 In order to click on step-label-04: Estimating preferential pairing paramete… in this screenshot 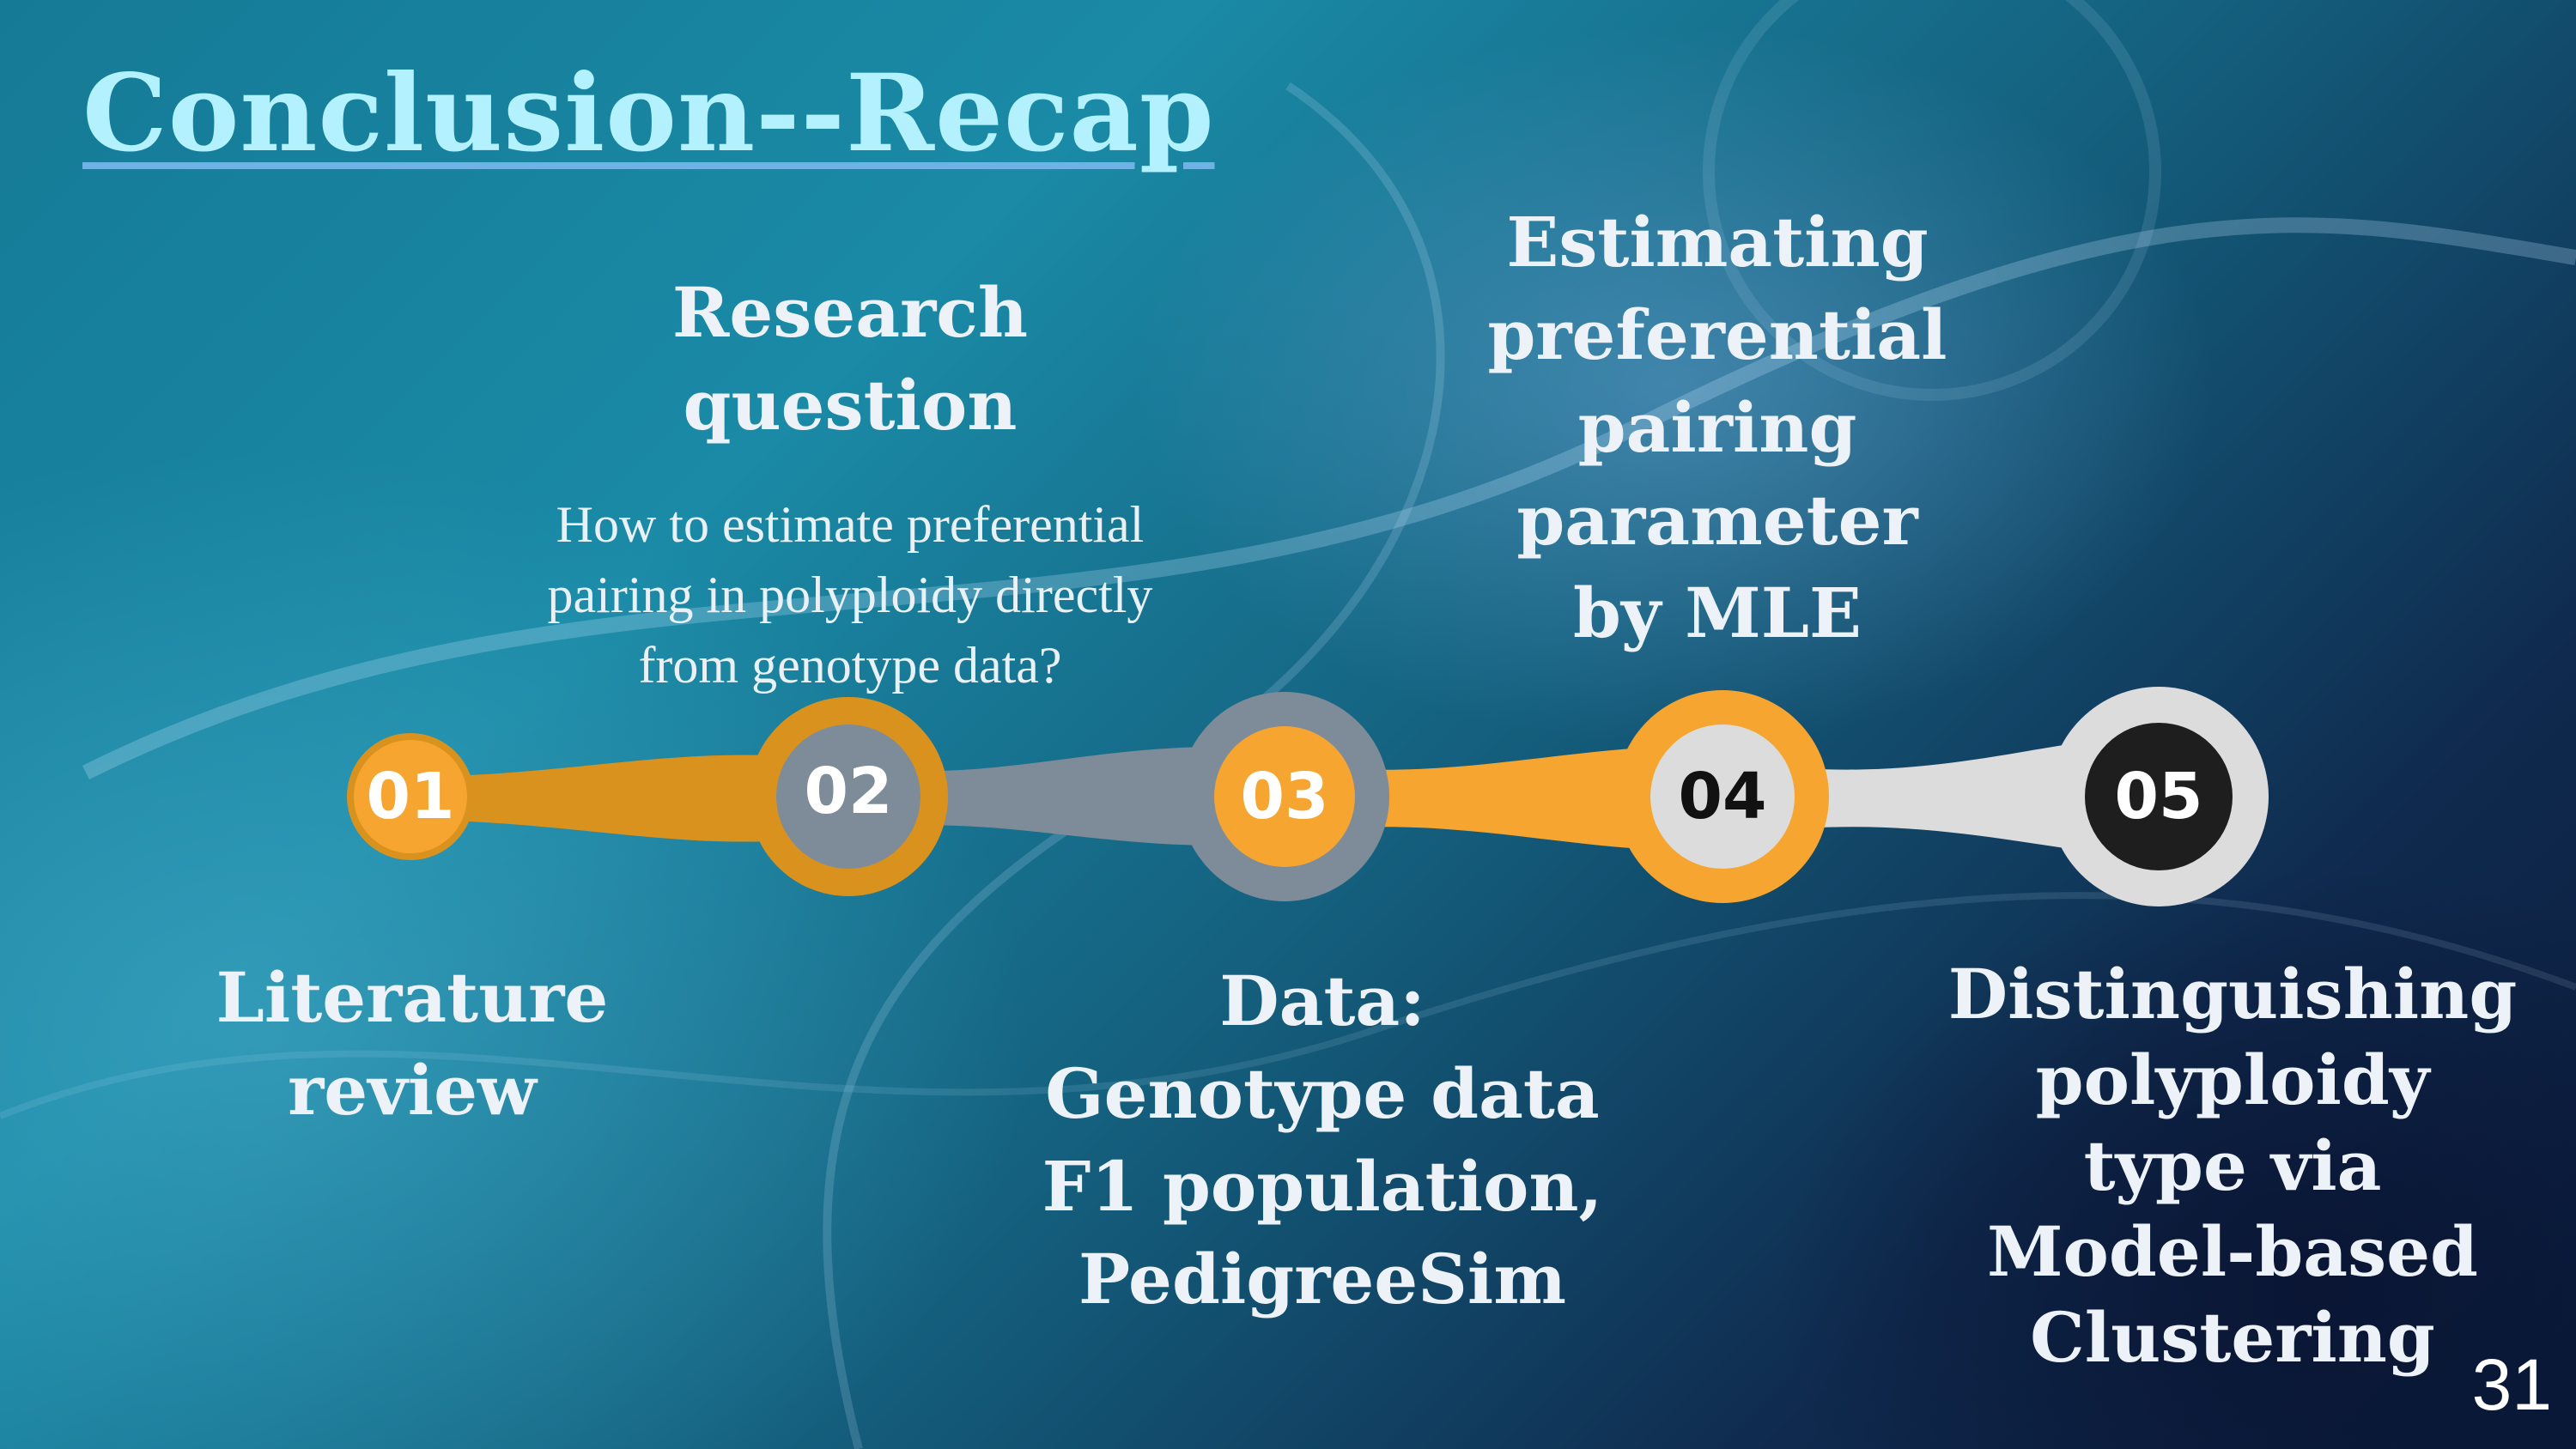, I will do `click(1717, 427)`.